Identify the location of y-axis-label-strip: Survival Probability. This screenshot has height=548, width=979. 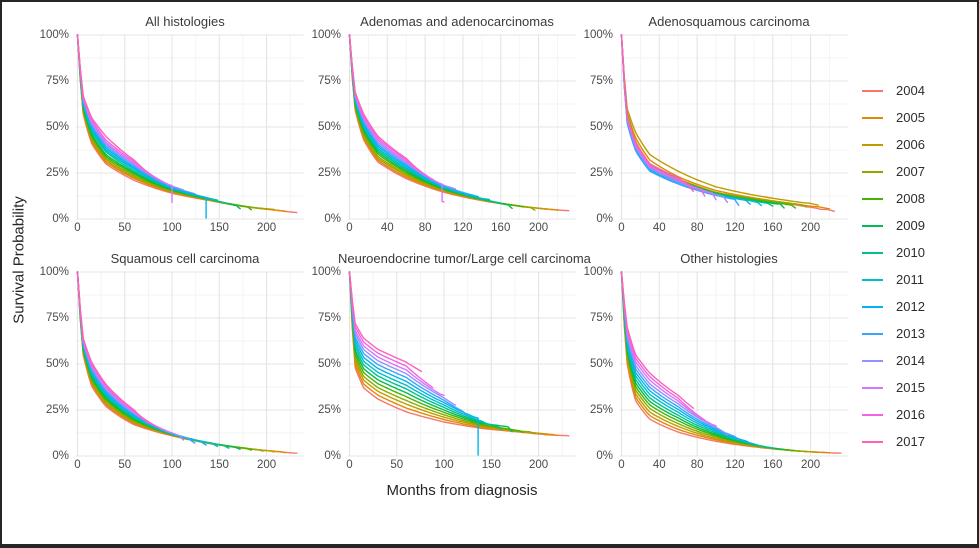
(19, 276).